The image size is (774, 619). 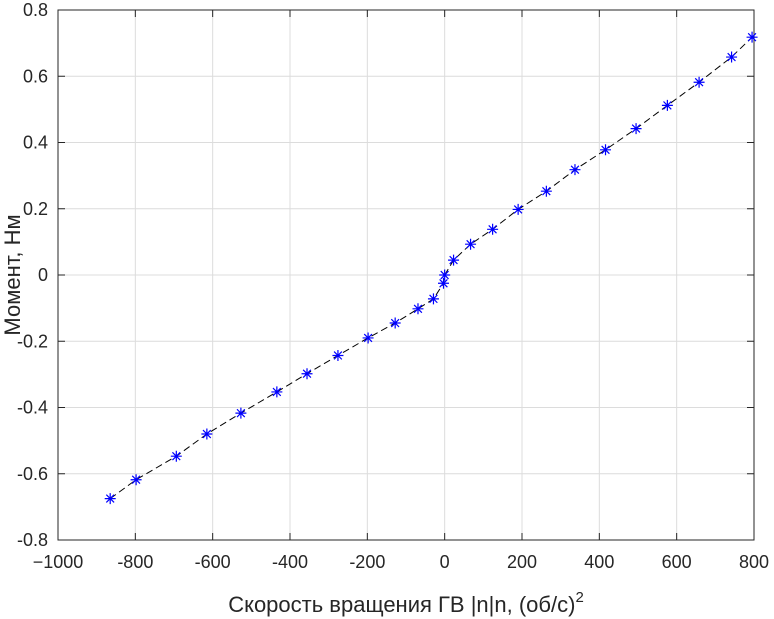 What do you see at coordinates (12, 274) in the screenshot?
I see `y-axis-label: Момент, Нм` at bounding box center [12, 274].